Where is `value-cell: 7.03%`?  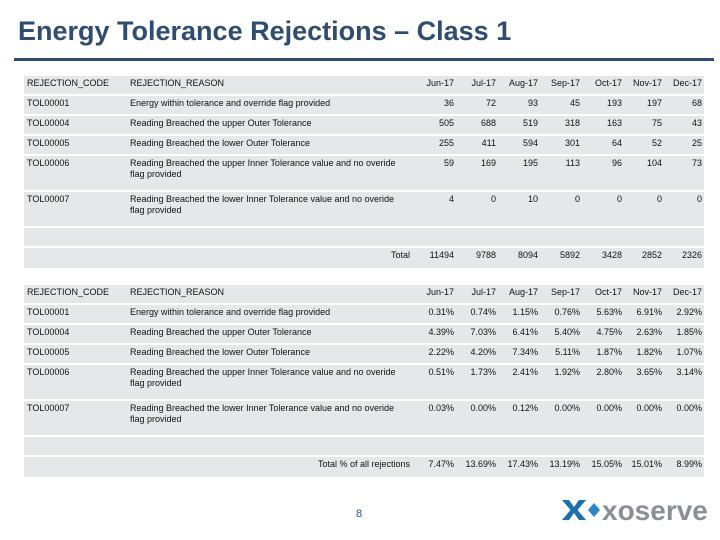 value-cell: 7.03% is located at coordinates (477, 334).